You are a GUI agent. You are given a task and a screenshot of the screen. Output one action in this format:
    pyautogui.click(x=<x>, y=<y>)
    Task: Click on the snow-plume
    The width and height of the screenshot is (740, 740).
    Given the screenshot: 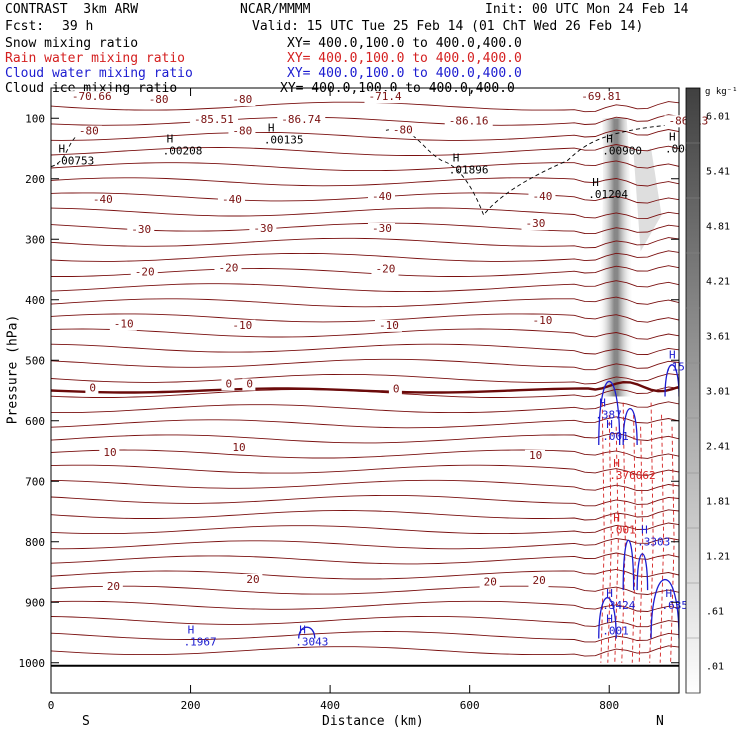 What is the action you would take?
    pyautogui.click(x=616, y=257)
    